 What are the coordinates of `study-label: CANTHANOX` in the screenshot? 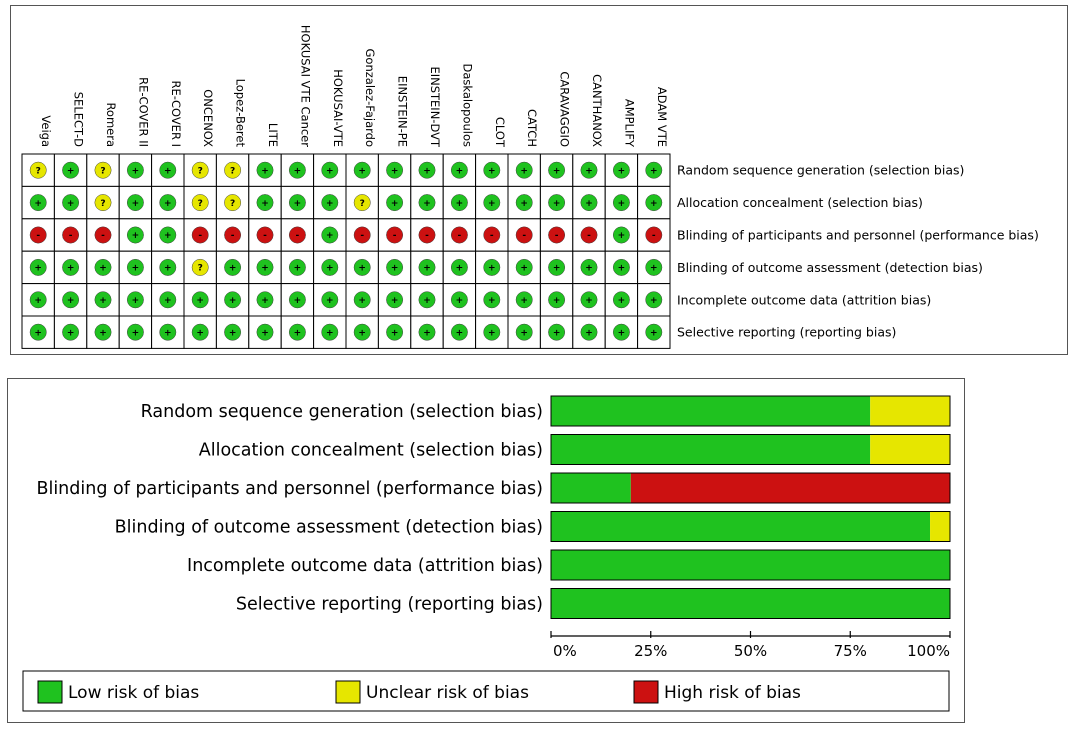 It's located at (597, 110).